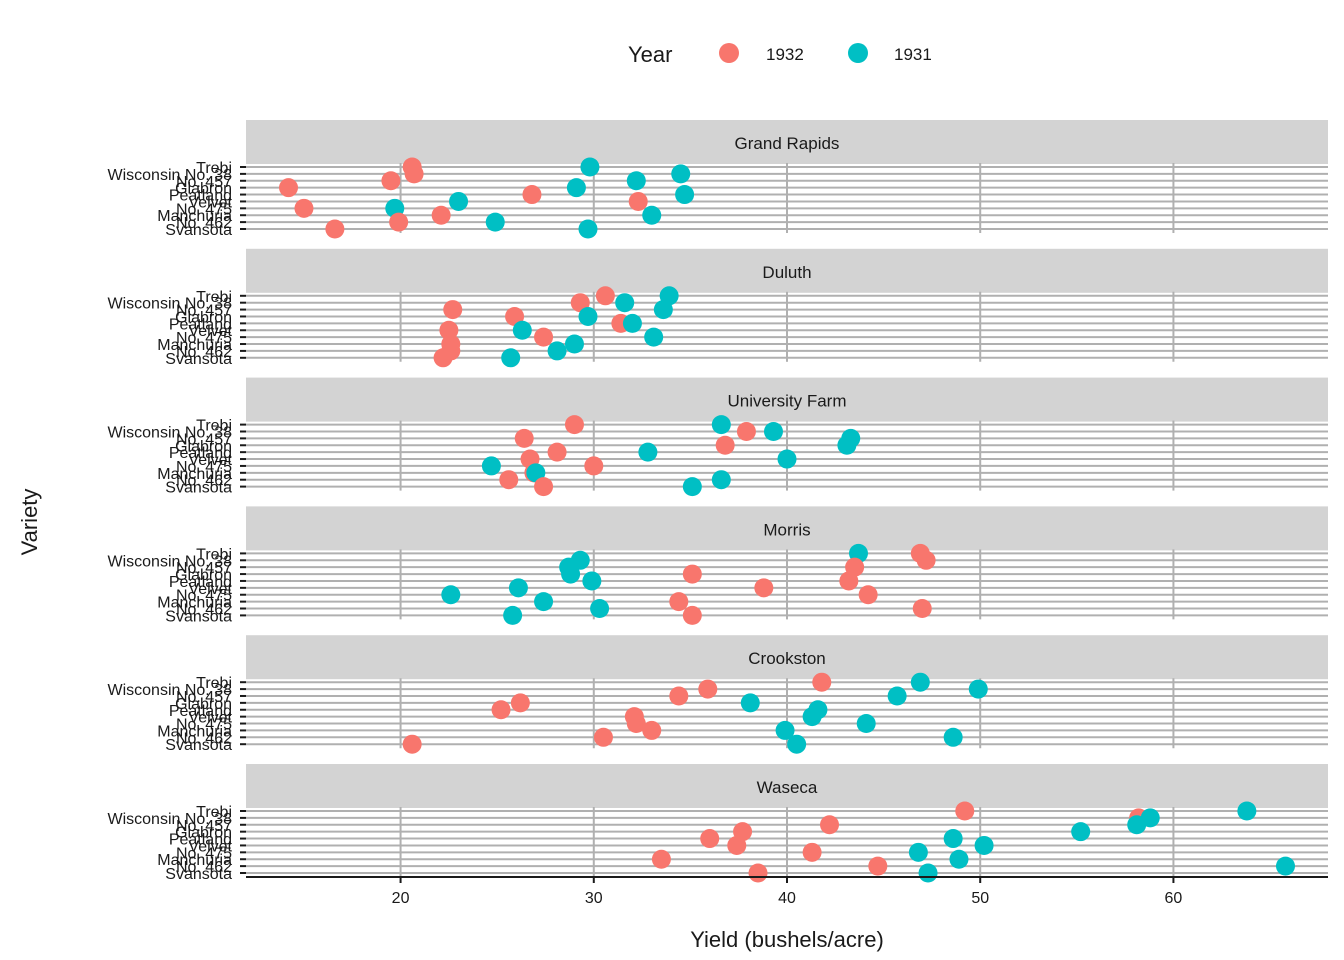 This screenshot has width=1344, height=960. What do you see at coordinates (721, 425) in the screenshot?
I see `point-university-farm-trebi-1931` at bounding box center [721, 425].